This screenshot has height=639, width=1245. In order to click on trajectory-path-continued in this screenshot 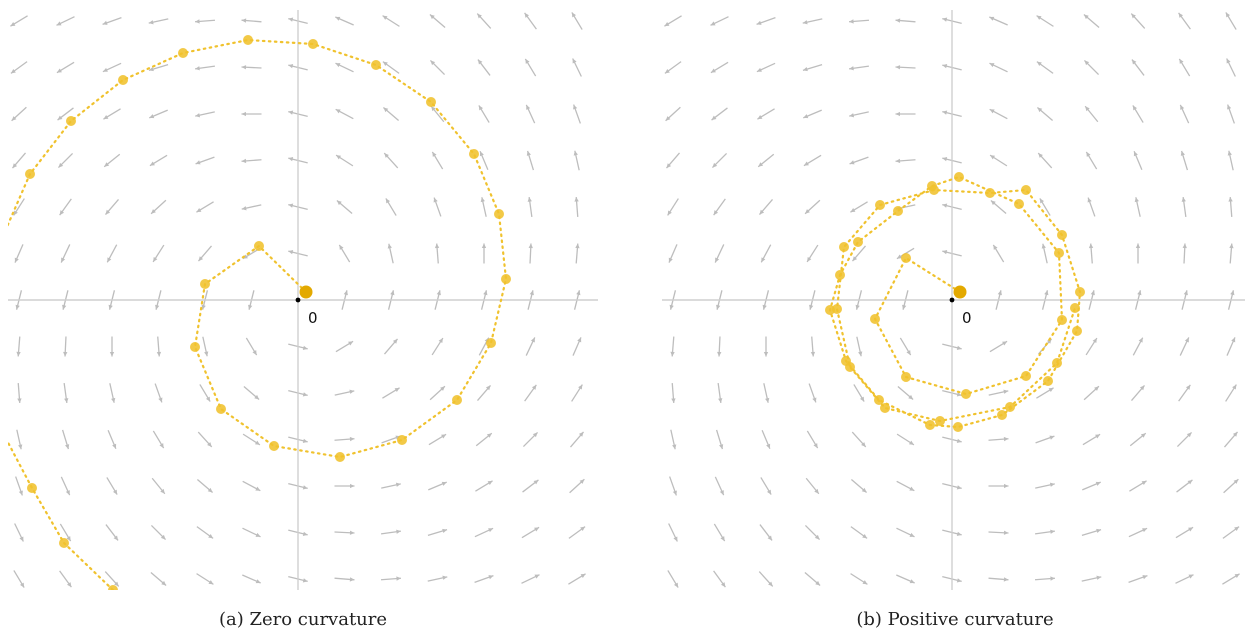, I will do `click(61, 515)`.